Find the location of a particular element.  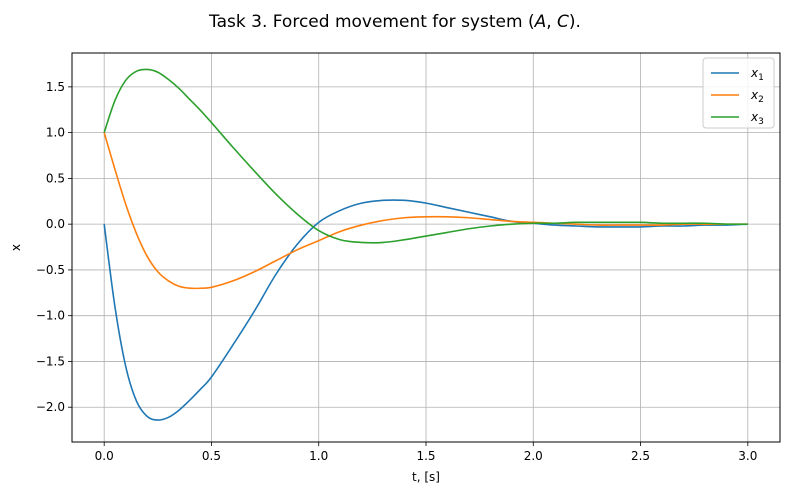

y-tick-label: 1.5 is located at coordinates (55, 87).